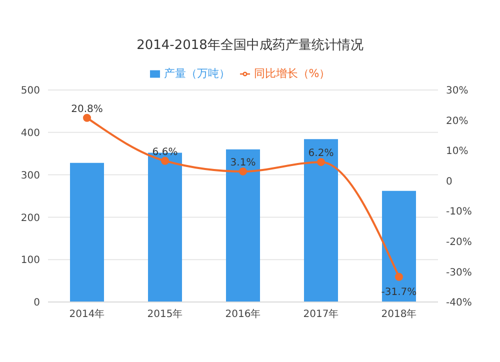  What do you see at coordinates (243, 314) in the screenshot?
I see `x-tick-label: 2016年` at bounding box center [243, 314].